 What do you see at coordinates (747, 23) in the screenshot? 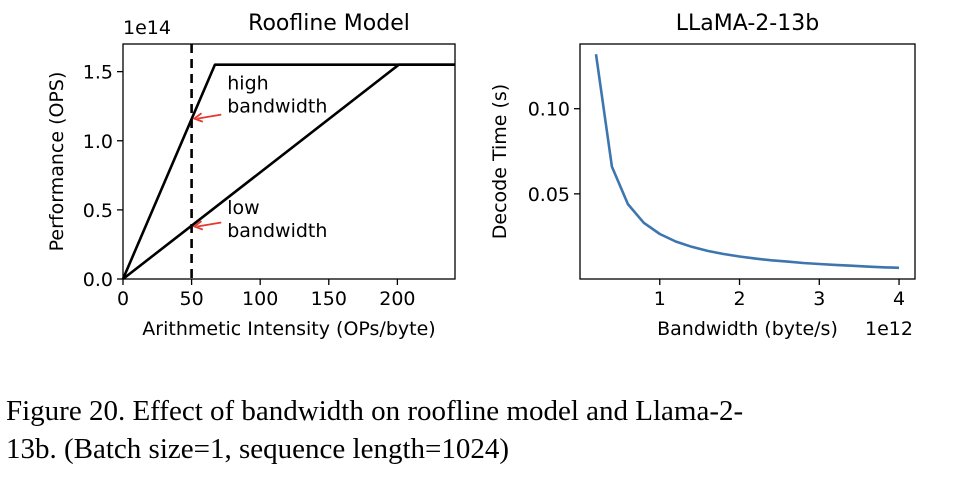
I see `chart-title: LLaMA-2-13b` at bounding box center [747, 23].